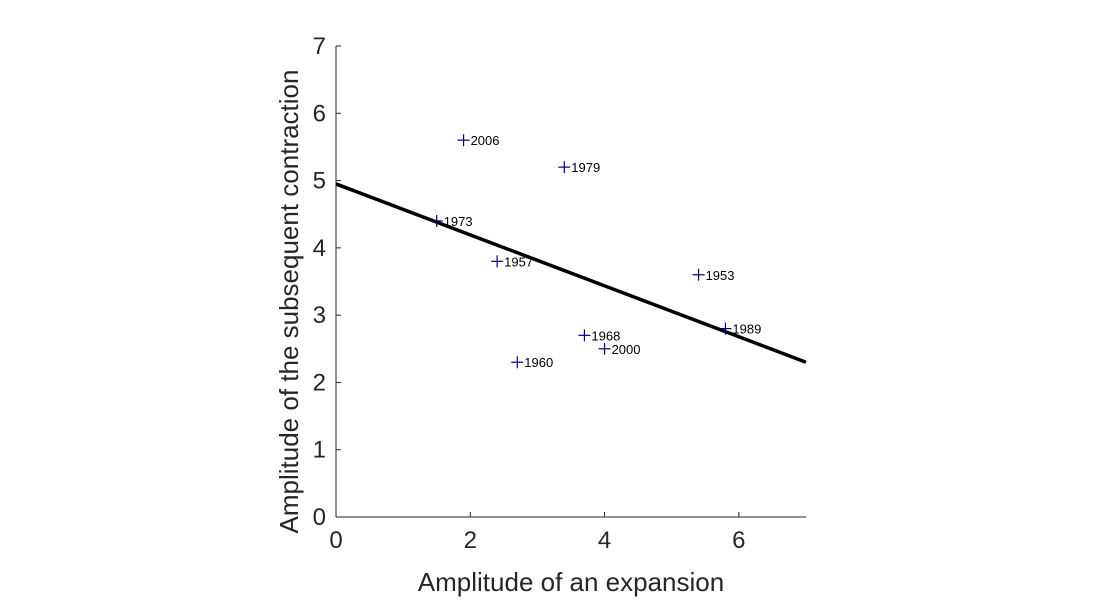 The width and height of the screenshot is (1100, 600). What do you see at coordinates (518, 261) in the screenshot?
I see `point-label: 1957` at bounding box center [518, 261].